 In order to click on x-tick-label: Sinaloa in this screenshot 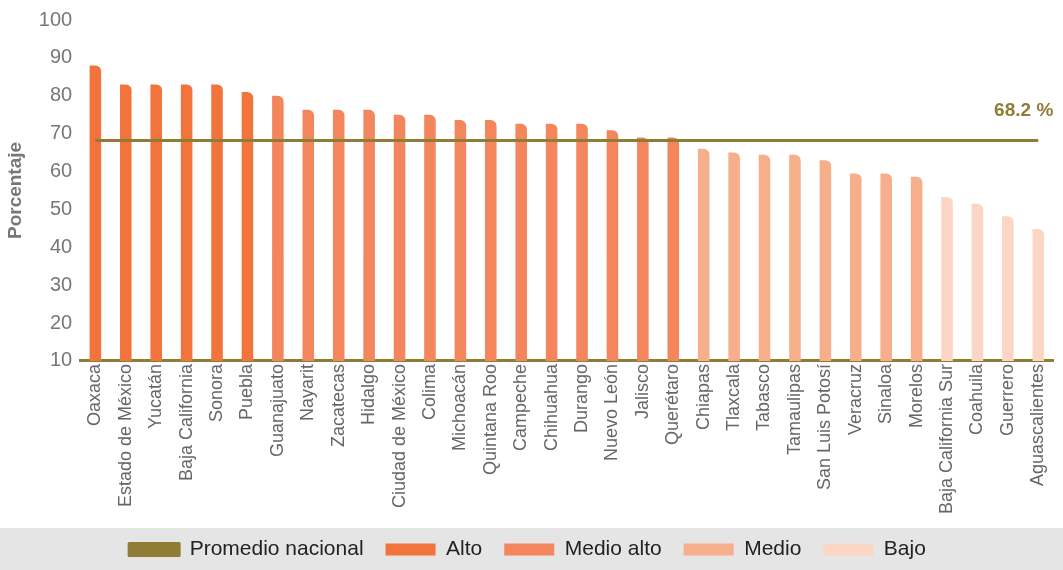, I will do `click(885, 393)`.